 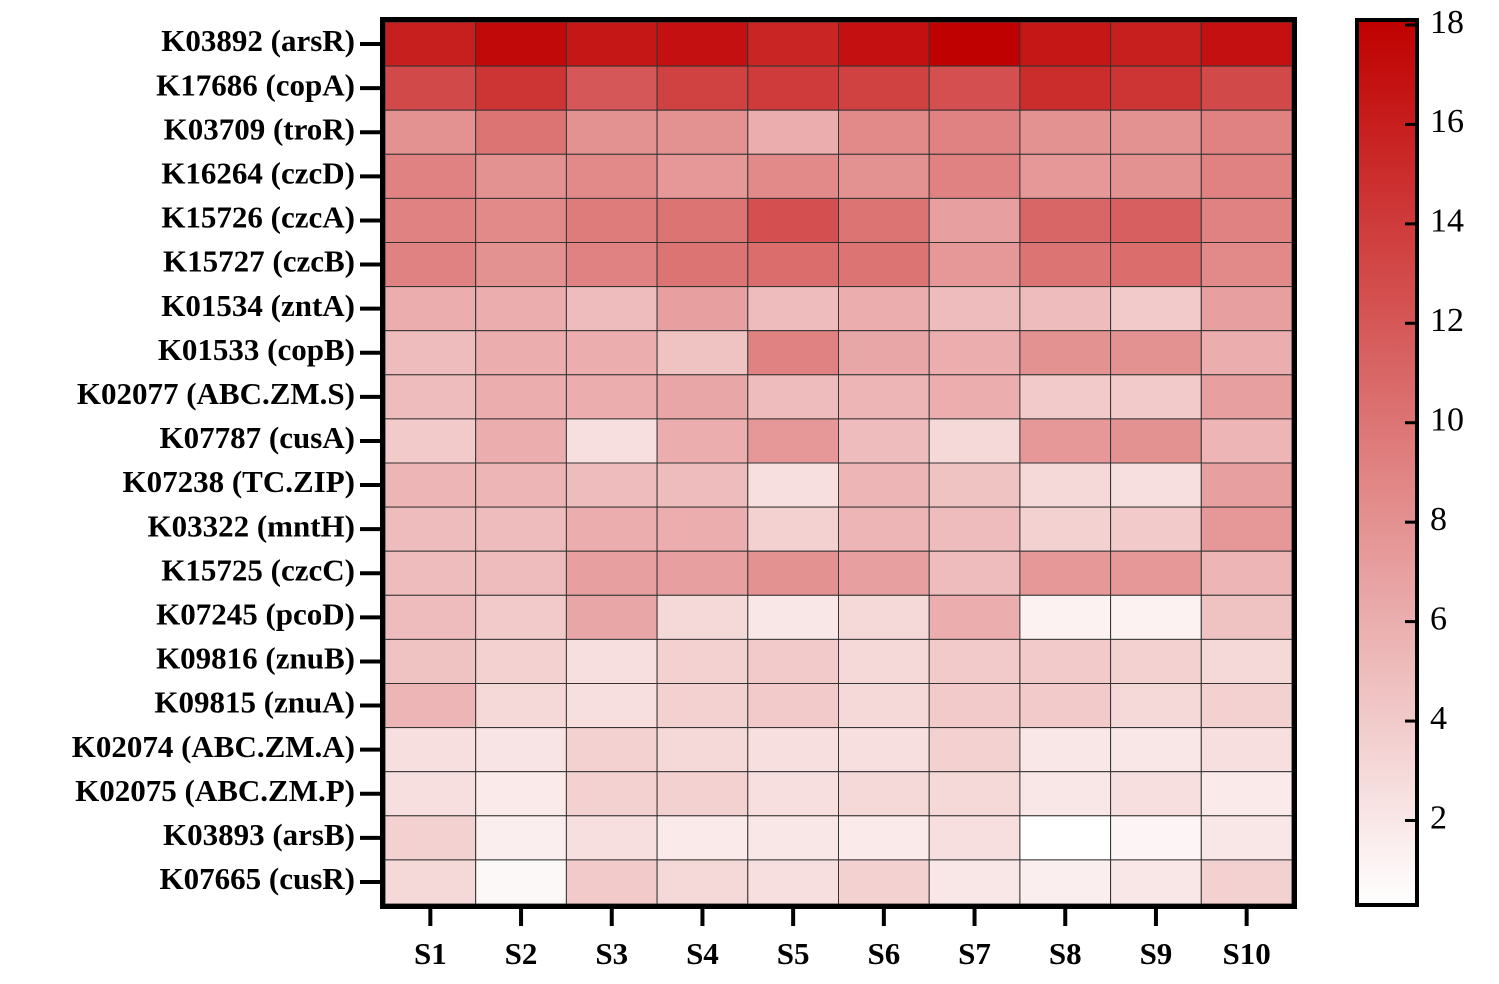 I want to click on colorbar, so click(x=1387, y=462).